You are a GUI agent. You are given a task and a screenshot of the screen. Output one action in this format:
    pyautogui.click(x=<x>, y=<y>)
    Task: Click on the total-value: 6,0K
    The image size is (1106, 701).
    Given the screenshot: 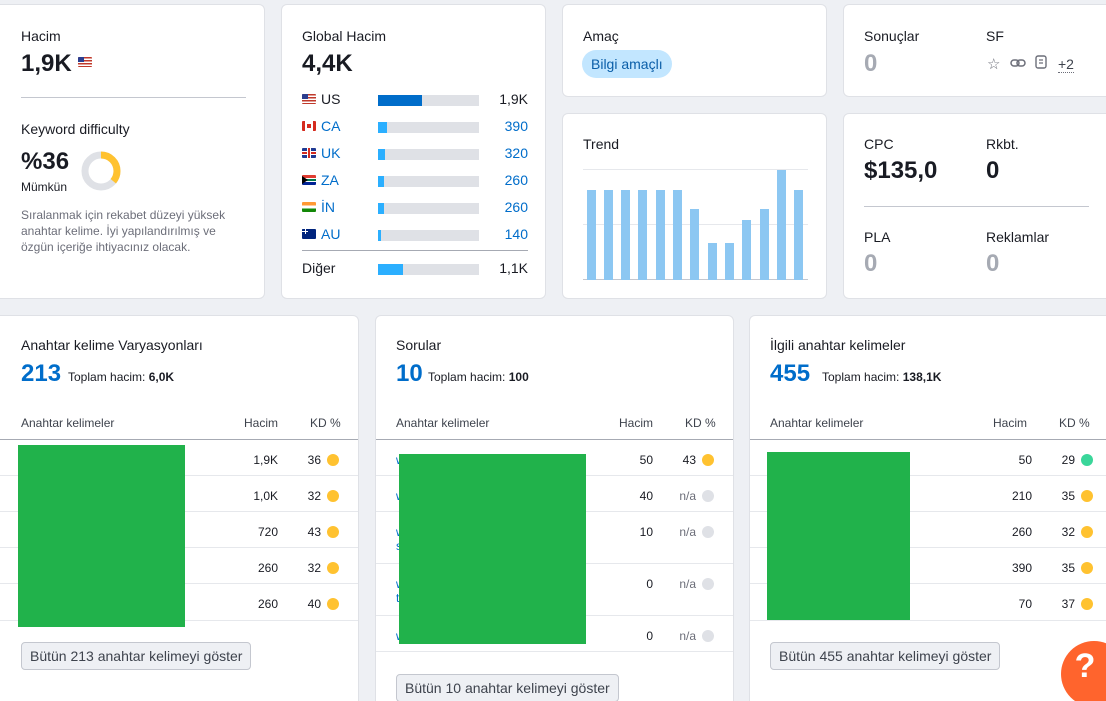 What is the action you would take?
    pyautogui.click(x=161, y=377)
    